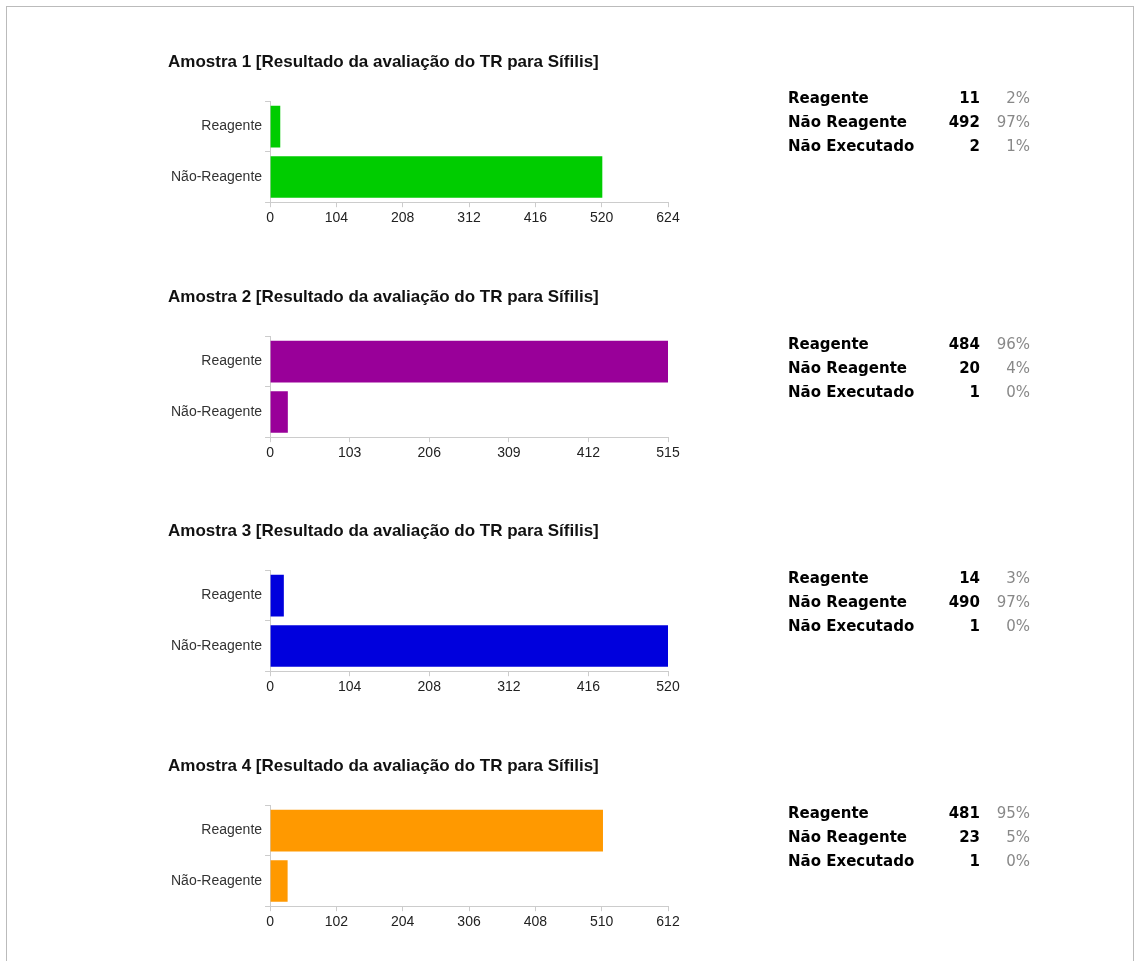 This screenshot has width=1136, height=961. I want to click on text: 490, so click(963, 602).